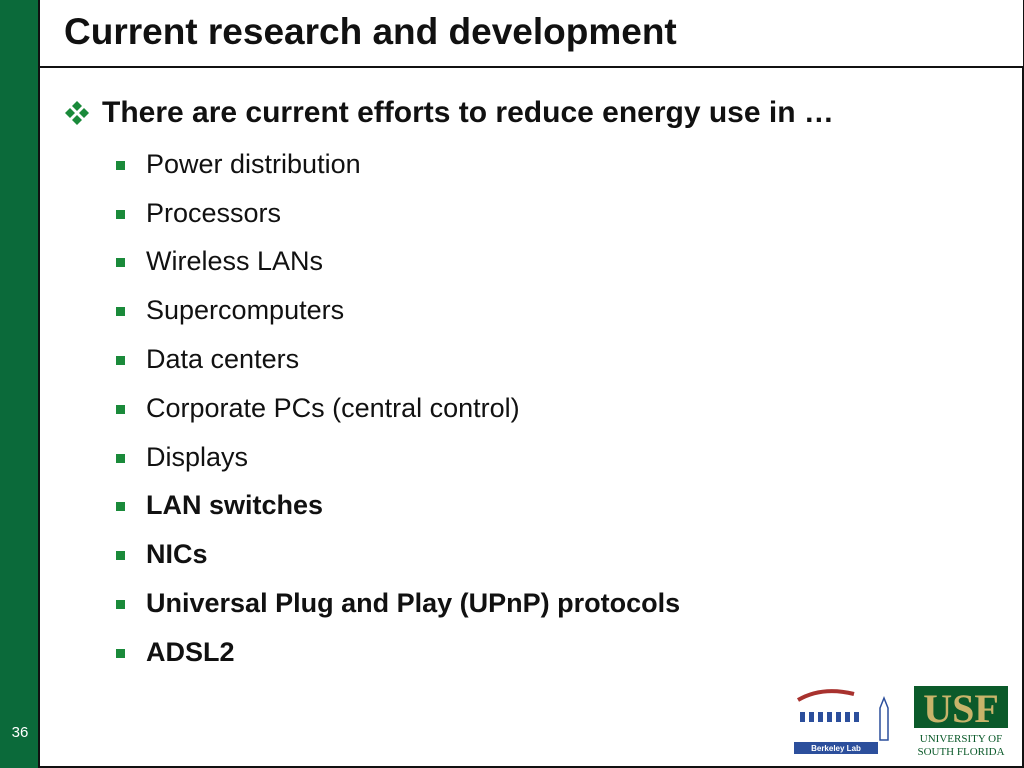 This screenshot has height=768, width=1024. I want to click on usf-line2: SOUTH FLORIDA, so click(960, 752).